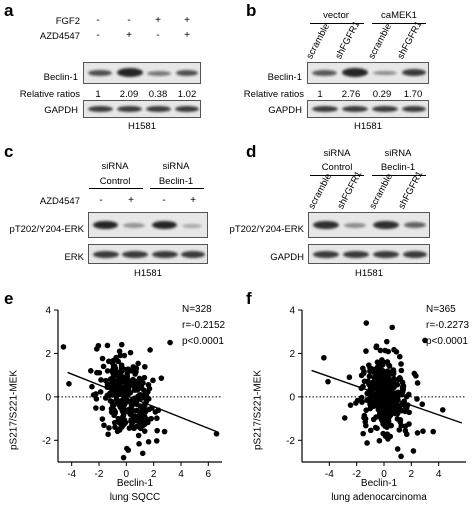  I want to click on condition-fgf2-label: FGF2, so click(67, 21).